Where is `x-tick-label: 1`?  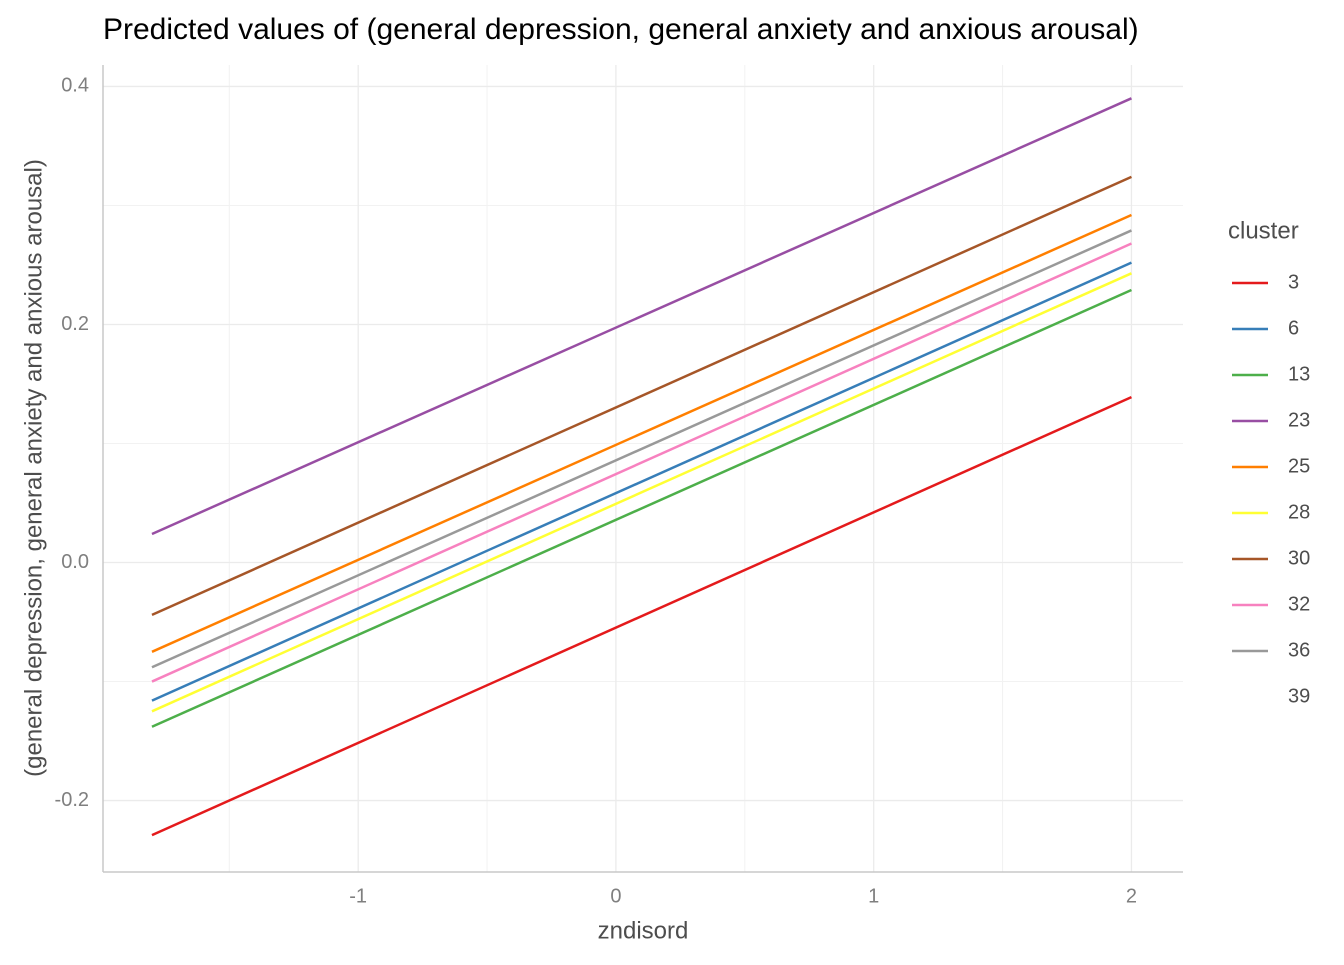
x-tick-label: 1 is located at coordinates (873, 896).